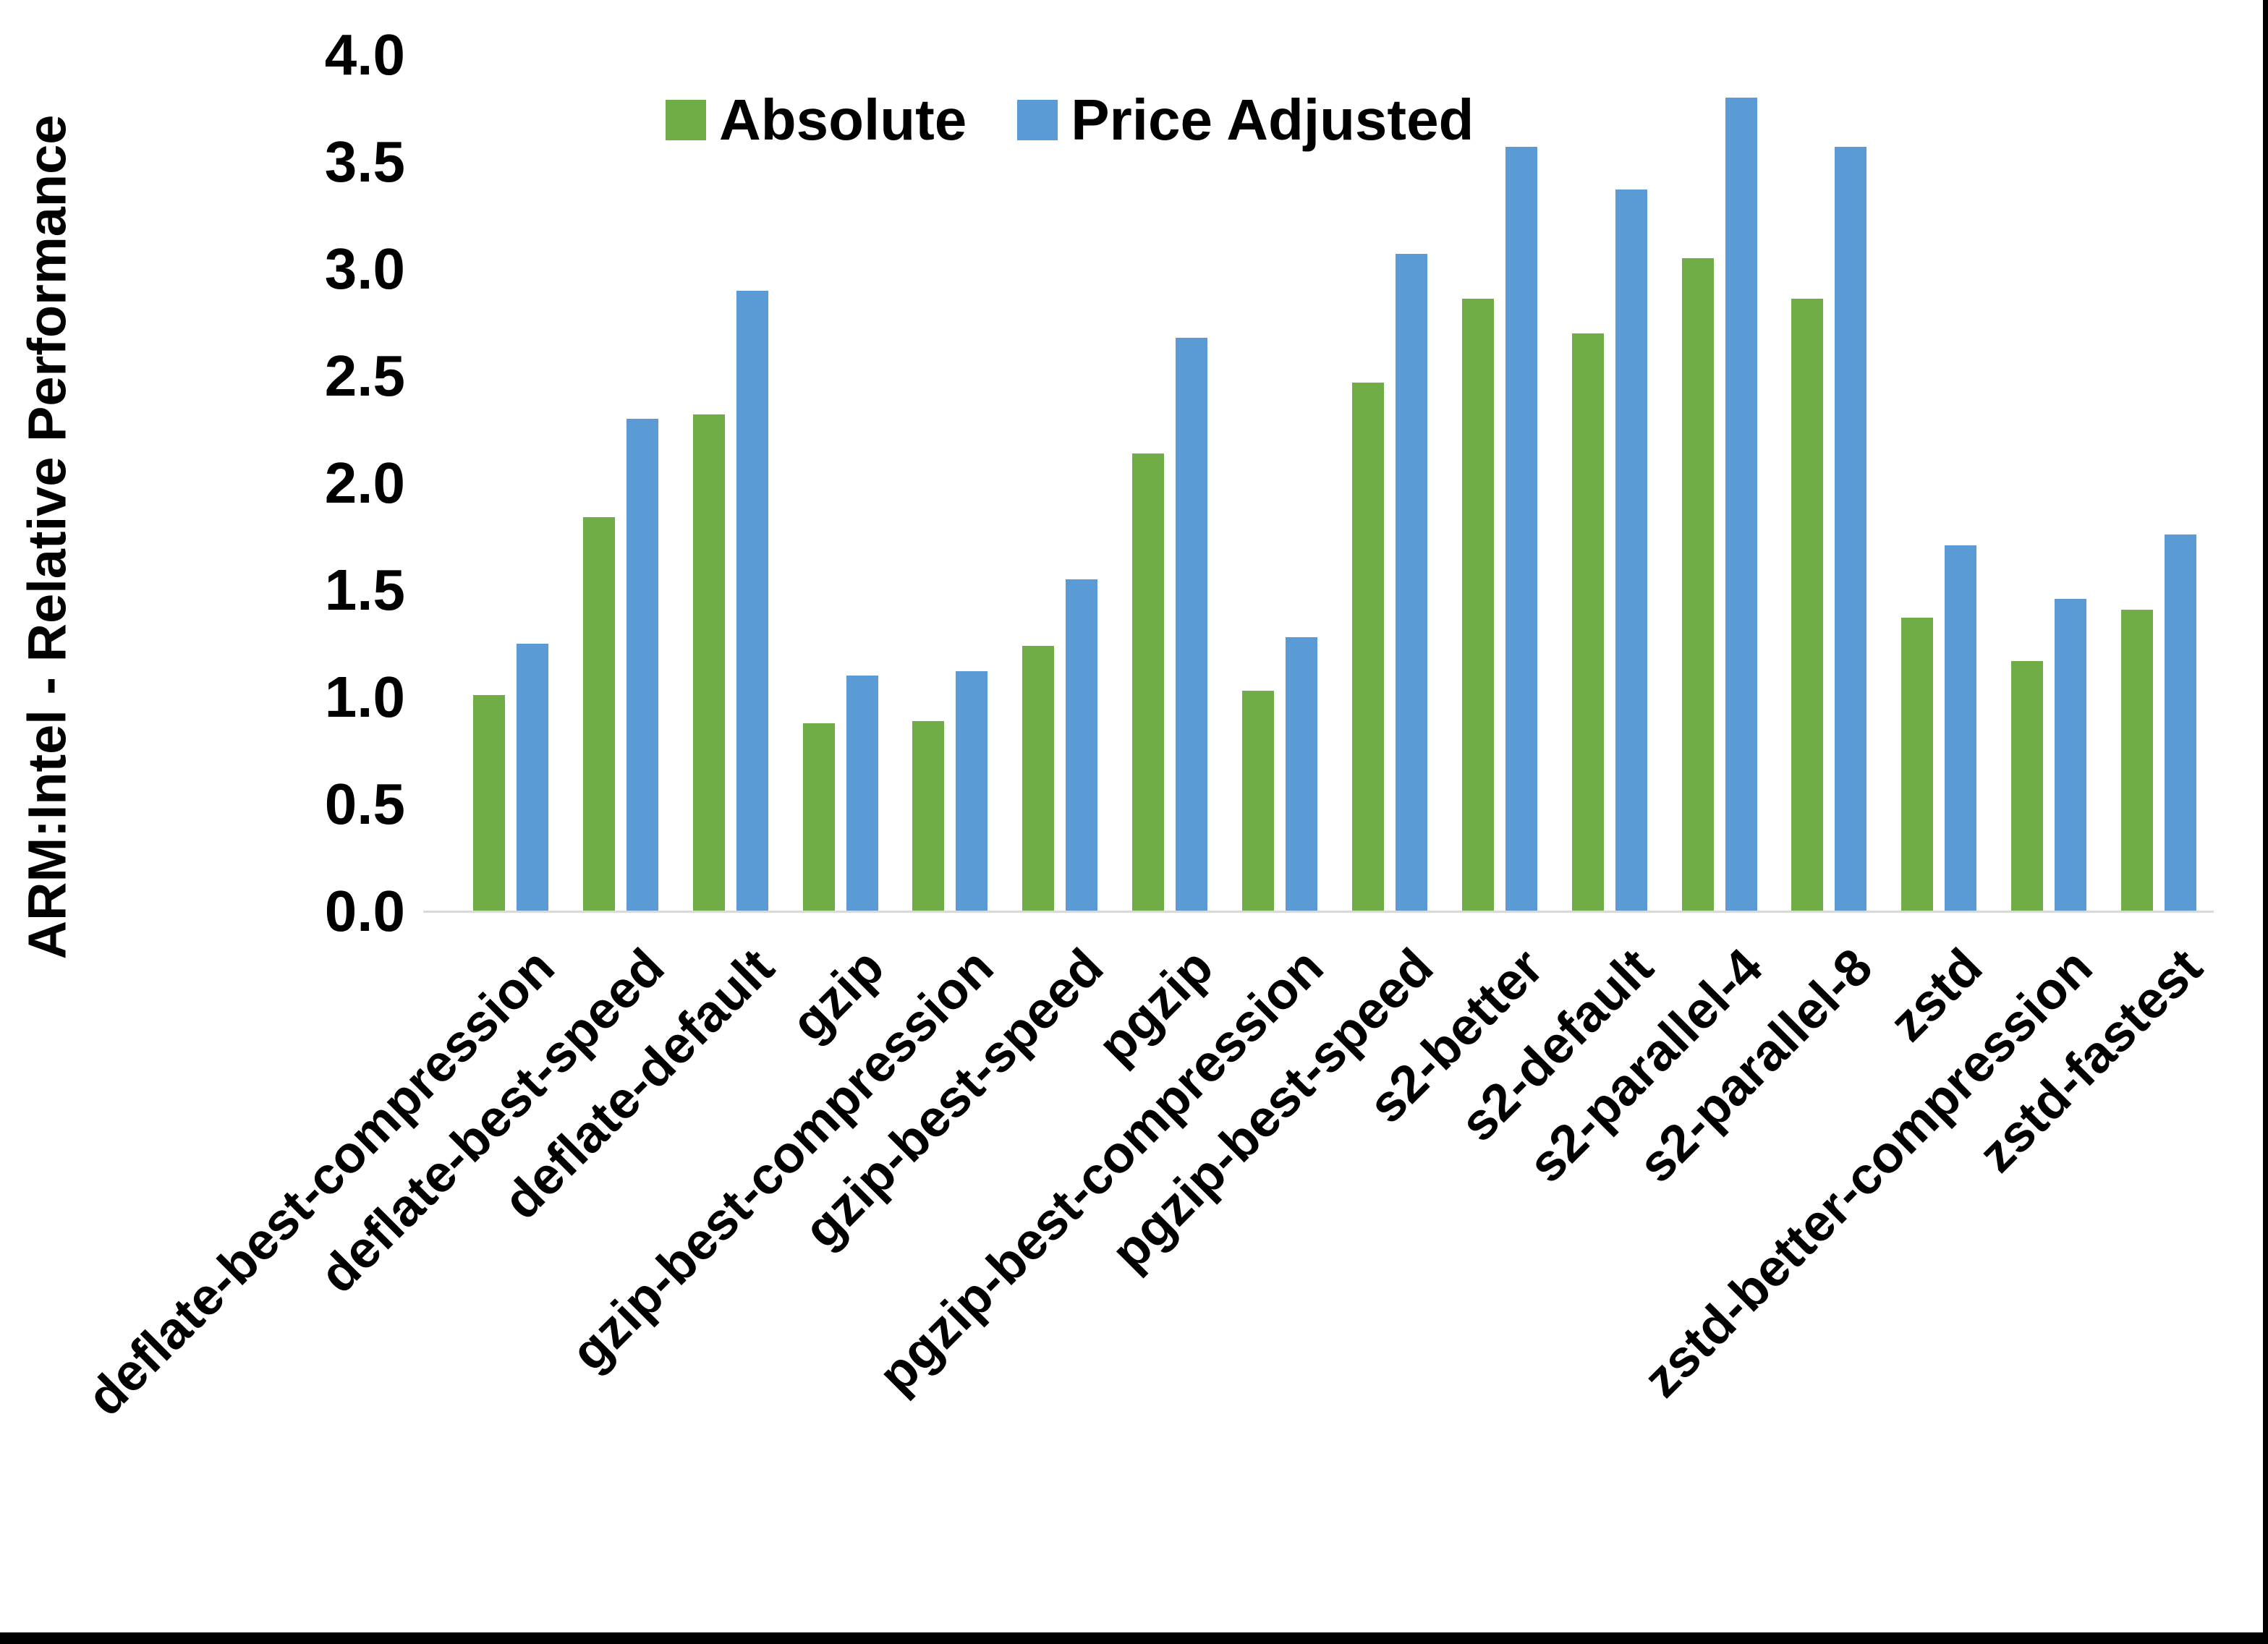  Describe the element at coordinates (47, 537) in the screenshot. I see `y-axis-title: ARM:Intel - Relative Performance` at that location.